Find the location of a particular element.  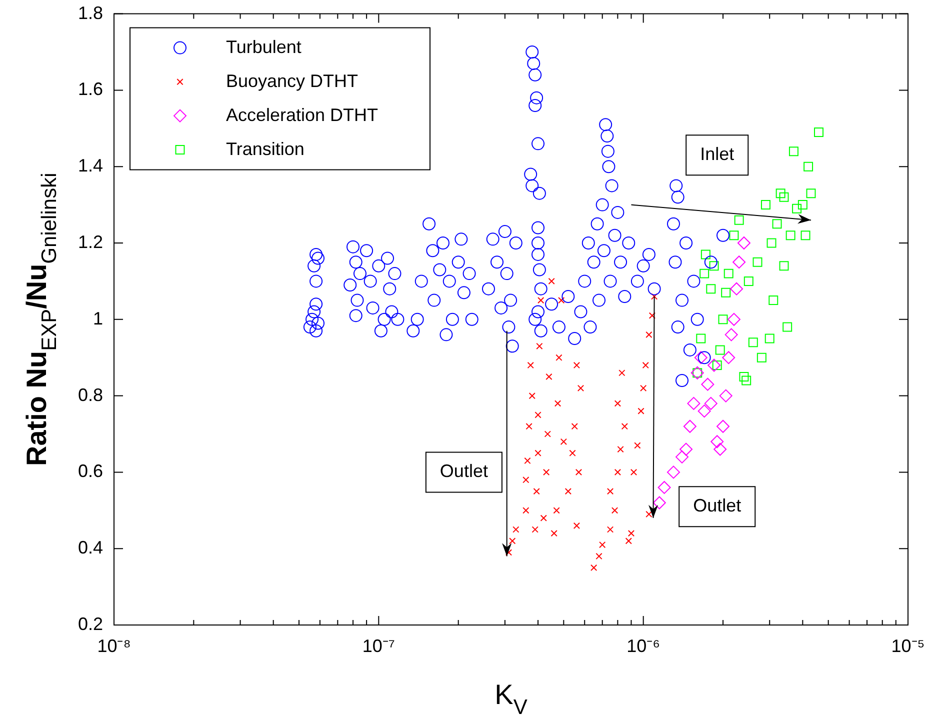

x-tick-label: 10⁻⁸ is located at coordinates (114, 646).